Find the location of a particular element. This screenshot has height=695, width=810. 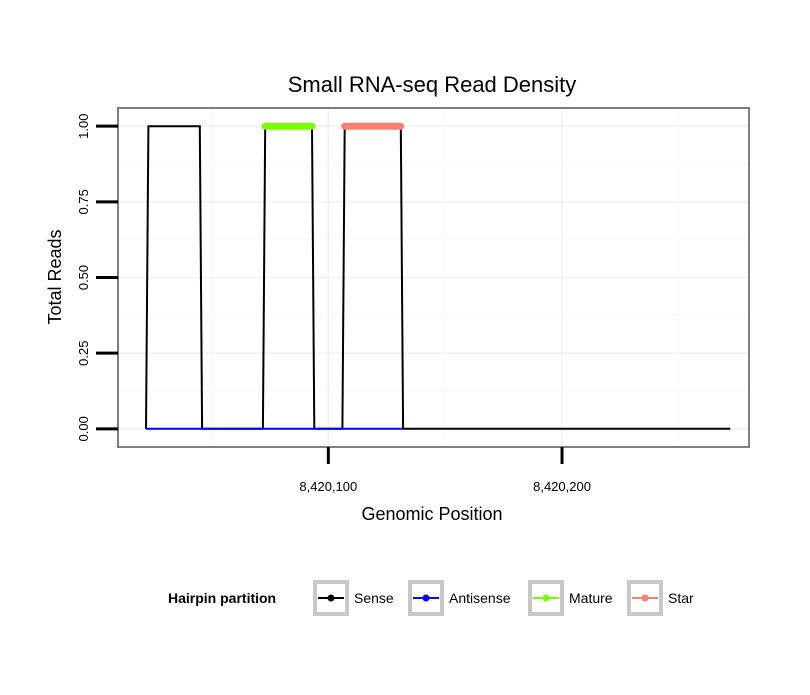

y-tick-label: 0.00 is located at coordinates (83, 428).